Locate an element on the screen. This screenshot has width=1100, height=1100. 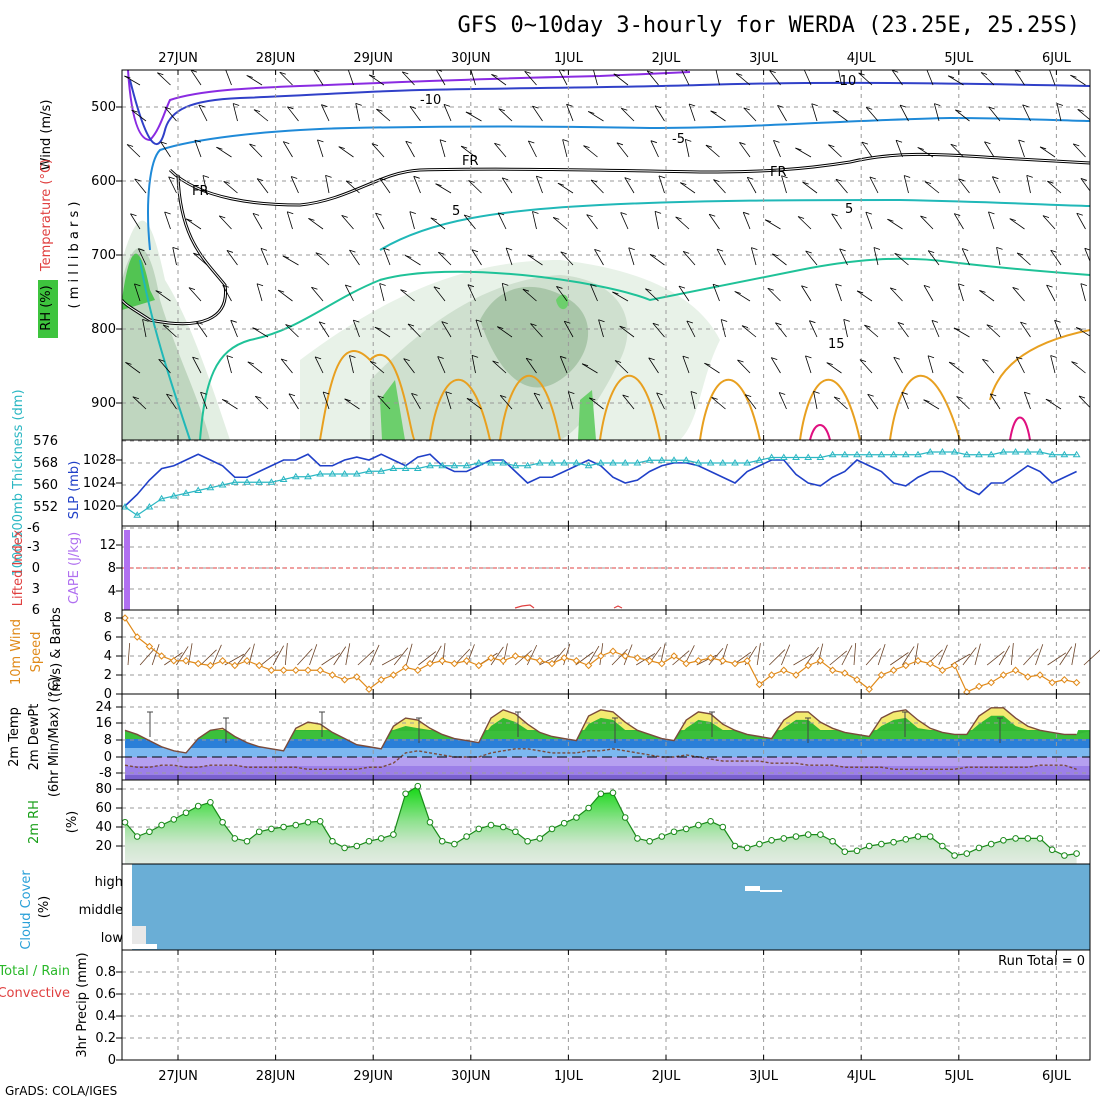
cape-li-panel: Lifted Index CAPE (J/kg) -6 -3 0 3 6 12 8 4 is located at coordinates (551, 569).